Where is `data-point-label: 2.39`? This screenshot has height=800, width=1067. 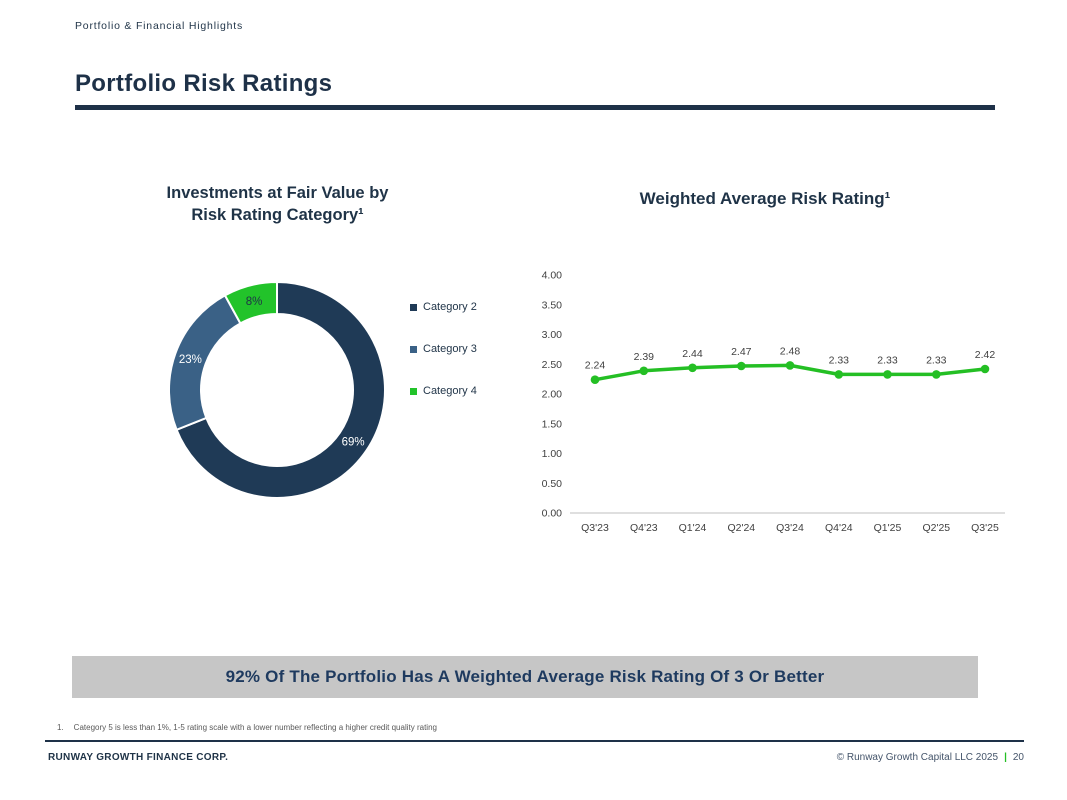 data-point-label: 2.39 is located at coordinates (644, 357).